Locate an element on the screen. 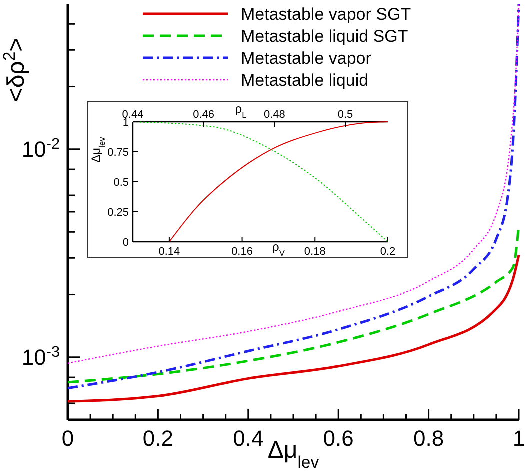 The width and height of the screenshot is (525, 471). x2-axis-title: ρ$_{L}$ is located at coordinates (241, 111).